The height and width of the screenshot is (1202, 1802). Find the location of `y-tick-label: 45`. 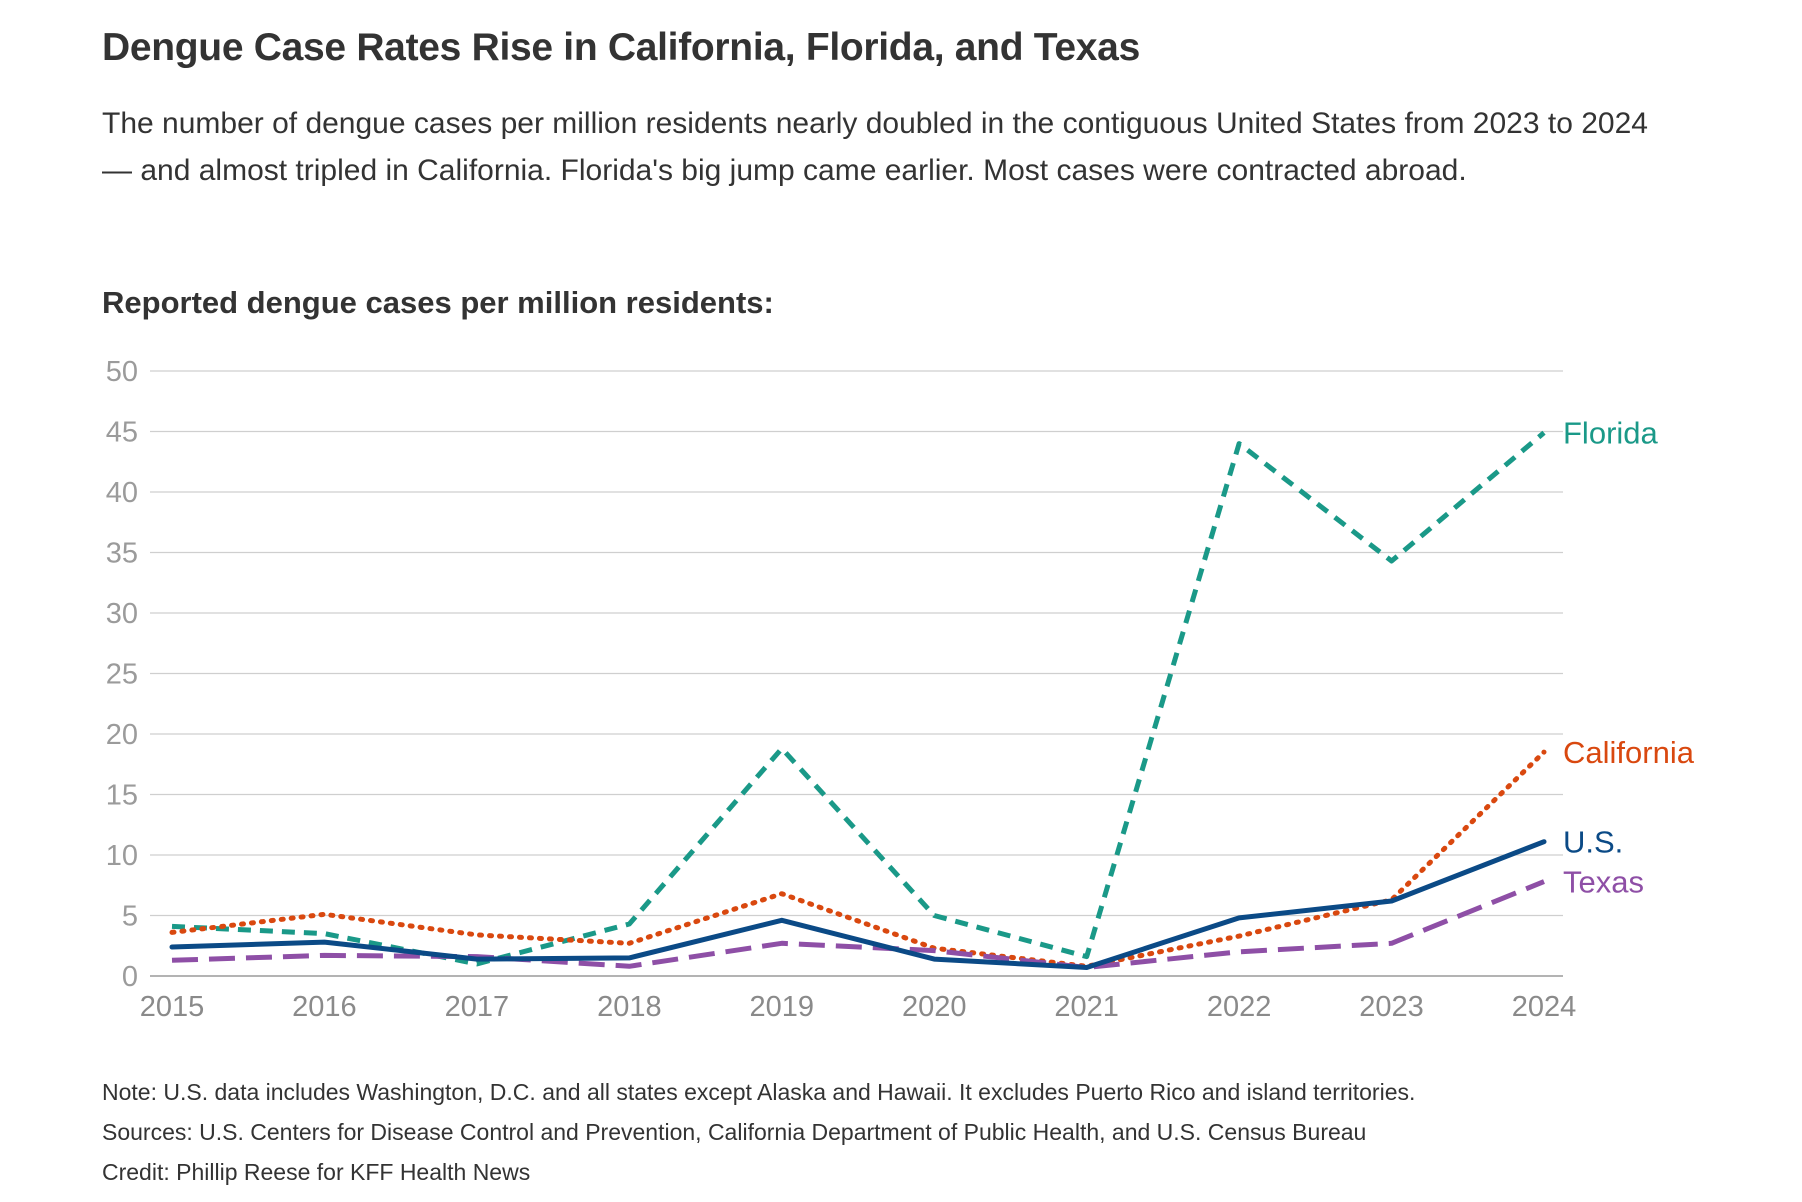

y-tick-label: 45 is located at coordinates (122, 433).